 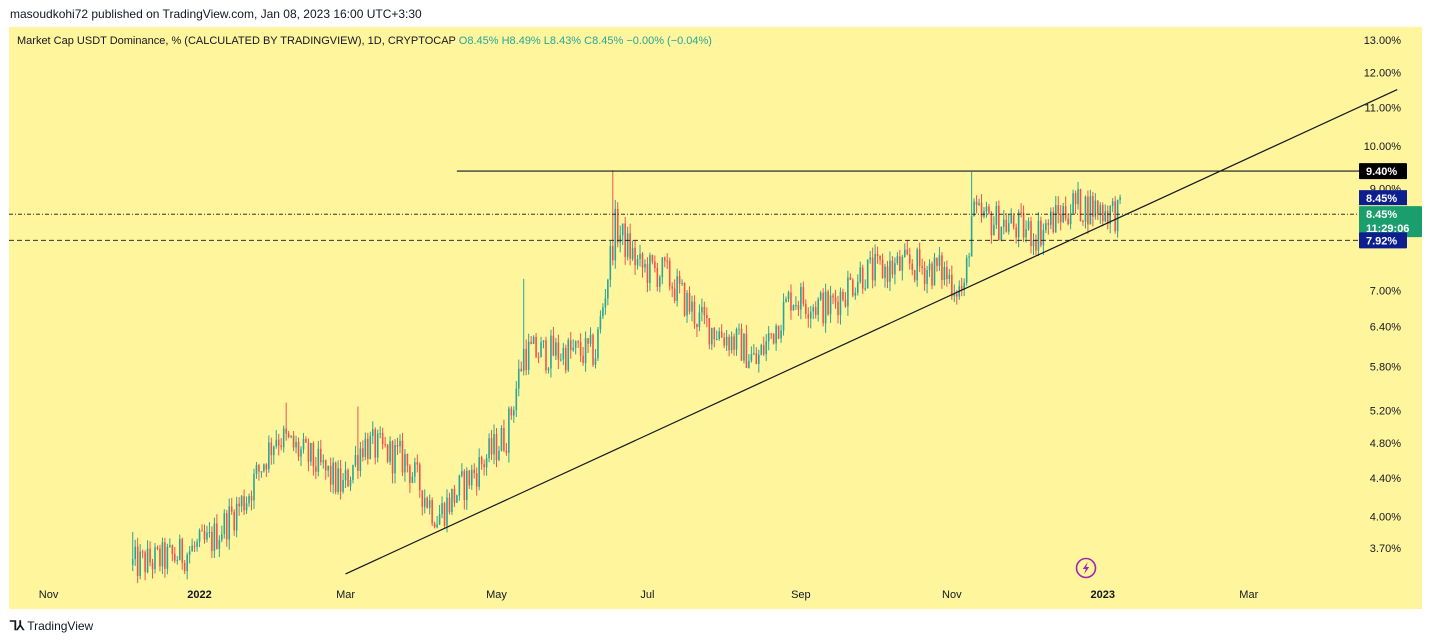 I want to click on y-tick-label: 13.00%, so click(x=1383, y=41).